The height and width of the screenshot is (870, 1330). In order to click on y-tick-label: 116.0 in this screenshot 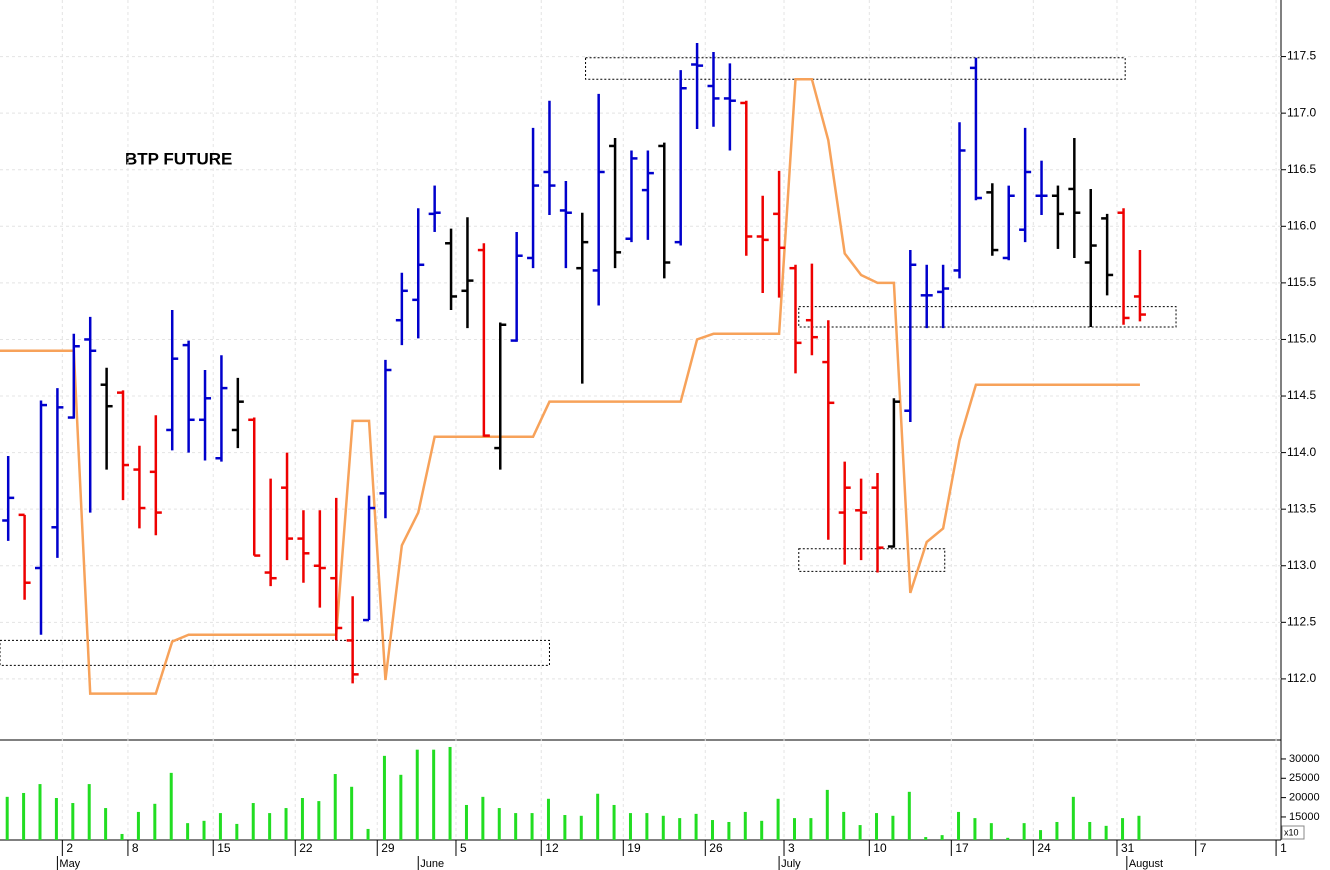, I will do `click(1301, 225)`.